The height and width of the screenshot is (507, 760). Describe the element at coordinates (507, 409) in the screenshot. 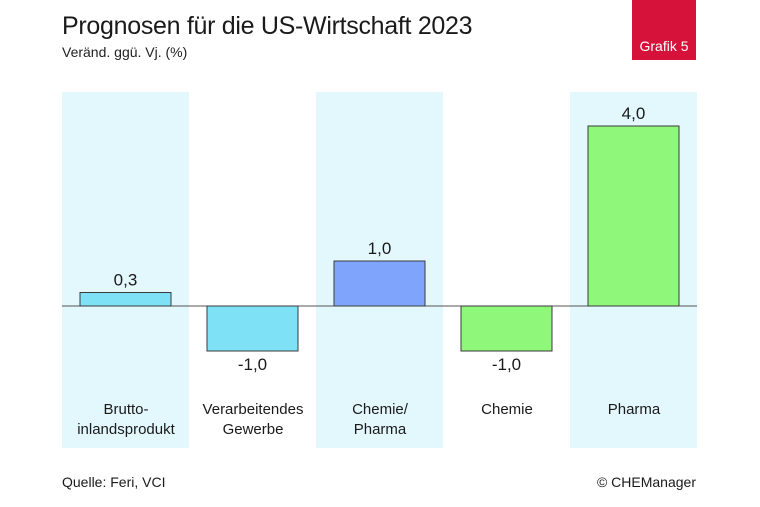

I see `category-label: Chemie` at that location.